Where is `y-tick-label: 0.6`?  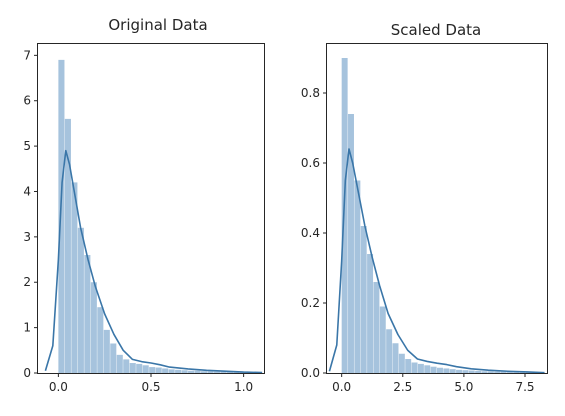 y-tick-label: 0.6 is located at coordinates (310, 163).